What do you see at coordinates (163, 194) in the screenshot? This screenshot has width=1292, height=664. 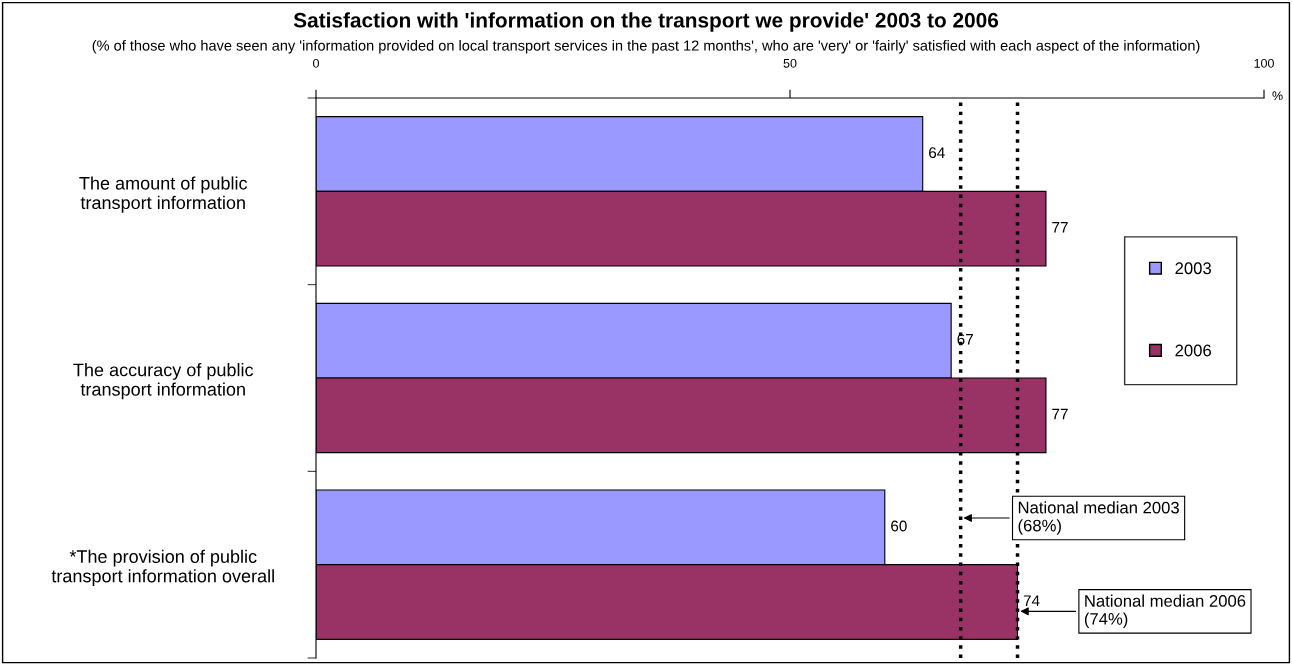 I see `y-tick-label: The amount of public transport information` at bounding box center [163, 194].